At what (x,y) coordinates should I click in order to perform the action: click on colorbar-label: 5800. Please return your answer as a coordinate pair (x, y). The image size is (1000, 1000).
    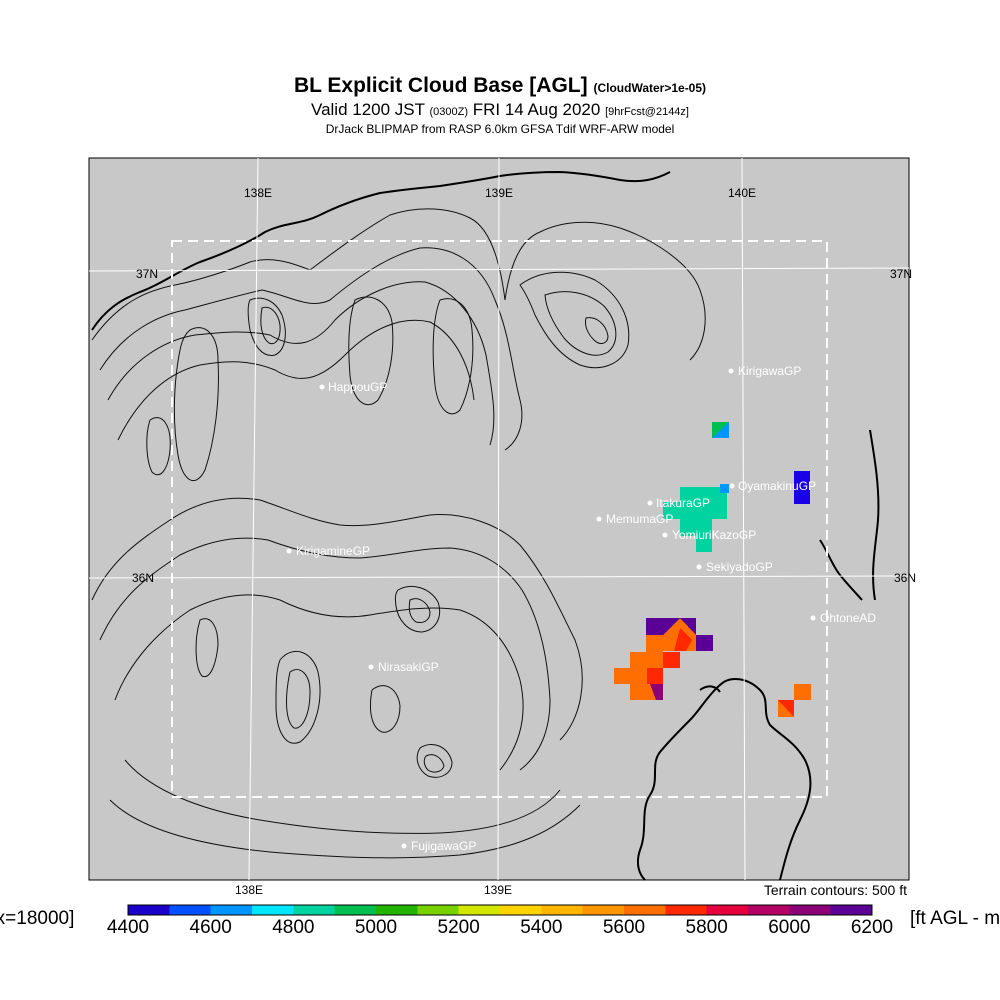
    Looking at the image, I should click on (707, 927).